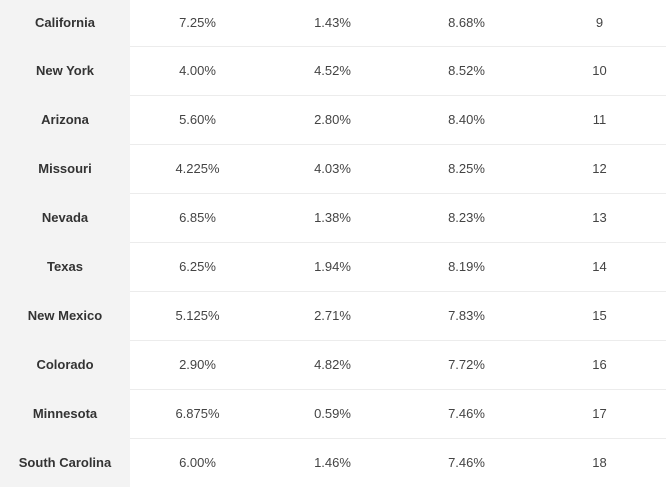  I want to click on rank-cell: 18, so click(599, 463).